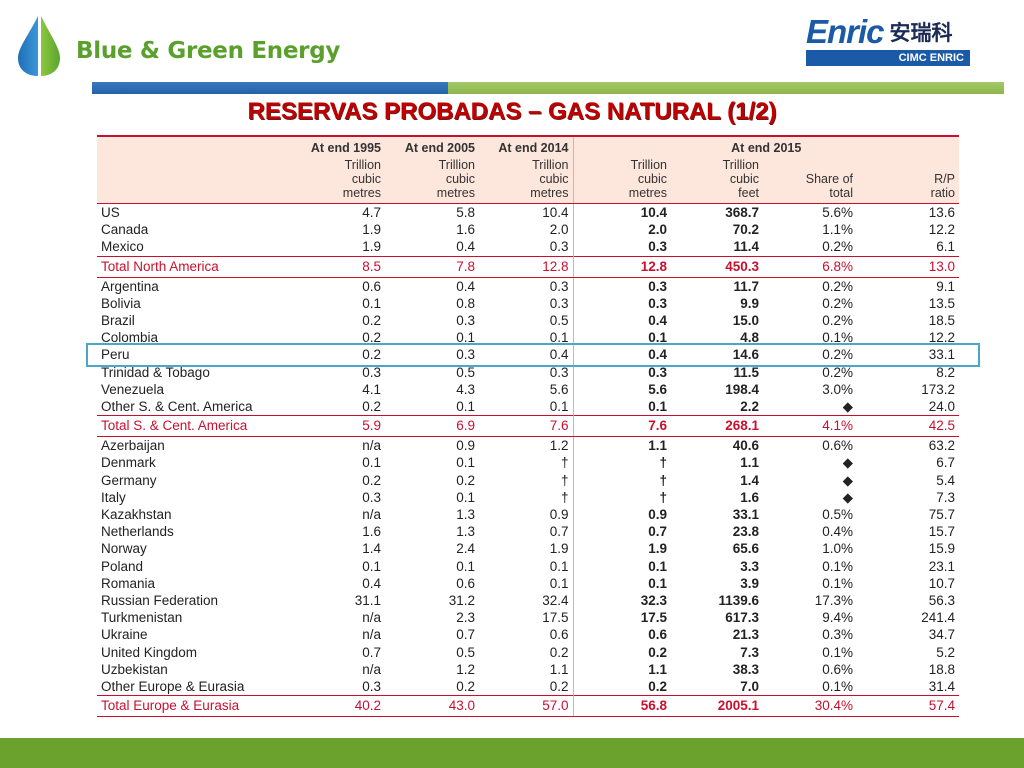 This screenshot has width=1024, height=768. What do you see at coordinates (134, 669) in the screenshot?
I see `row-label: Uzbekistan` at bounding box center [134, 669].